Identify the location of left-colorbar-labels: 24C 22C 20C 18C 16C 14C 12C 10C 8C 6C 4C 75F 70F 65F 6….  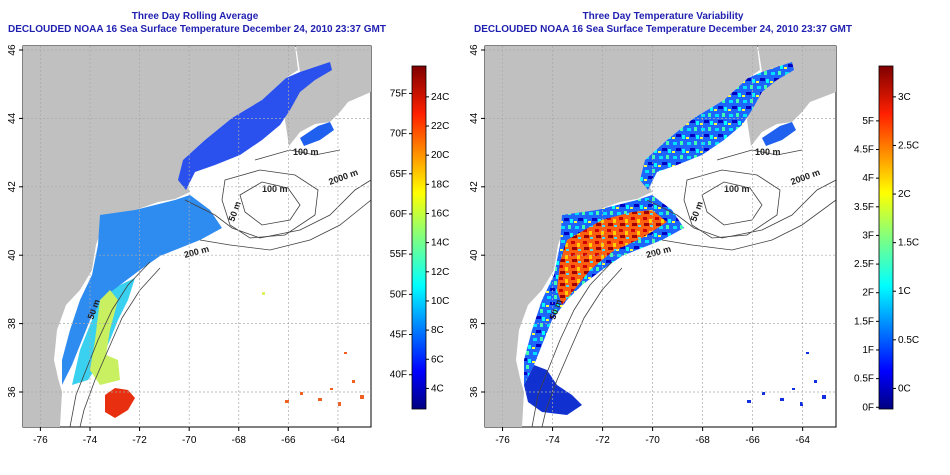
(420, 241).